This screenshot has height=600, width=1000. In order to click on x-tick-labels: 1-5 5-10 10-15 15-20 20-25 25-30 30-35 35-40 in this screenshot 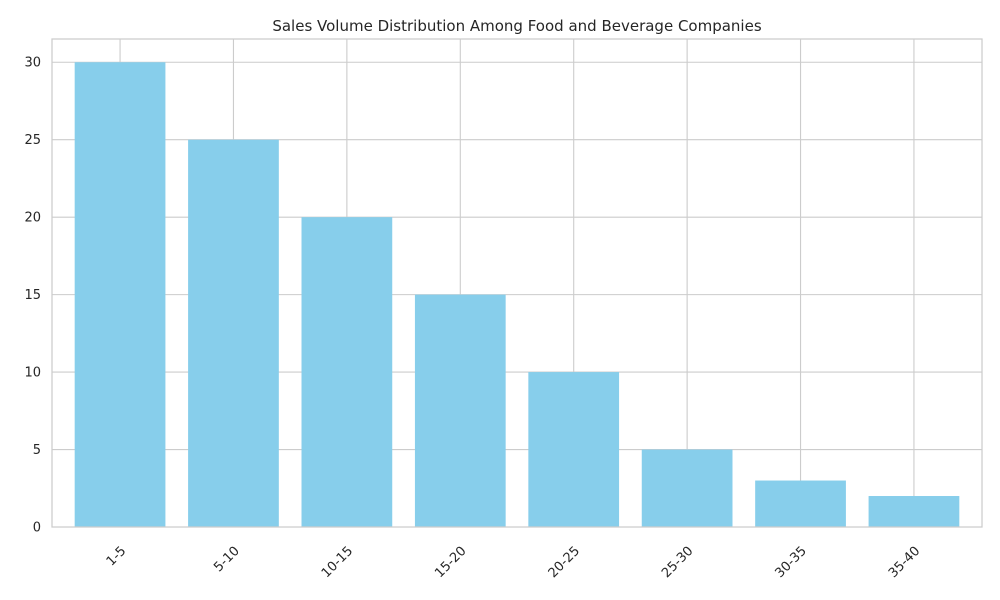, I will do `click(514, 562)`.